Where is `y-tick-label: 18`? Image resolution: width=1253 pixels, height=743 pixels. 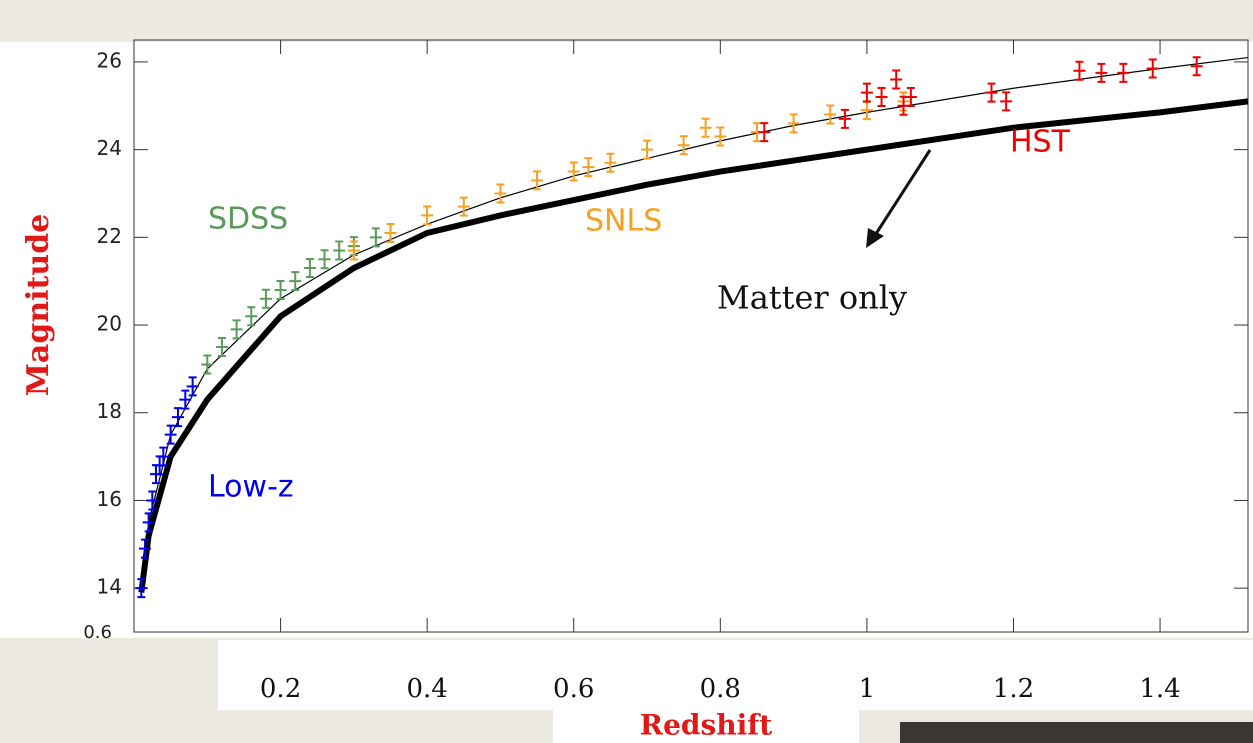 y-tick-label: 18 is located at coordinates (109, 411).